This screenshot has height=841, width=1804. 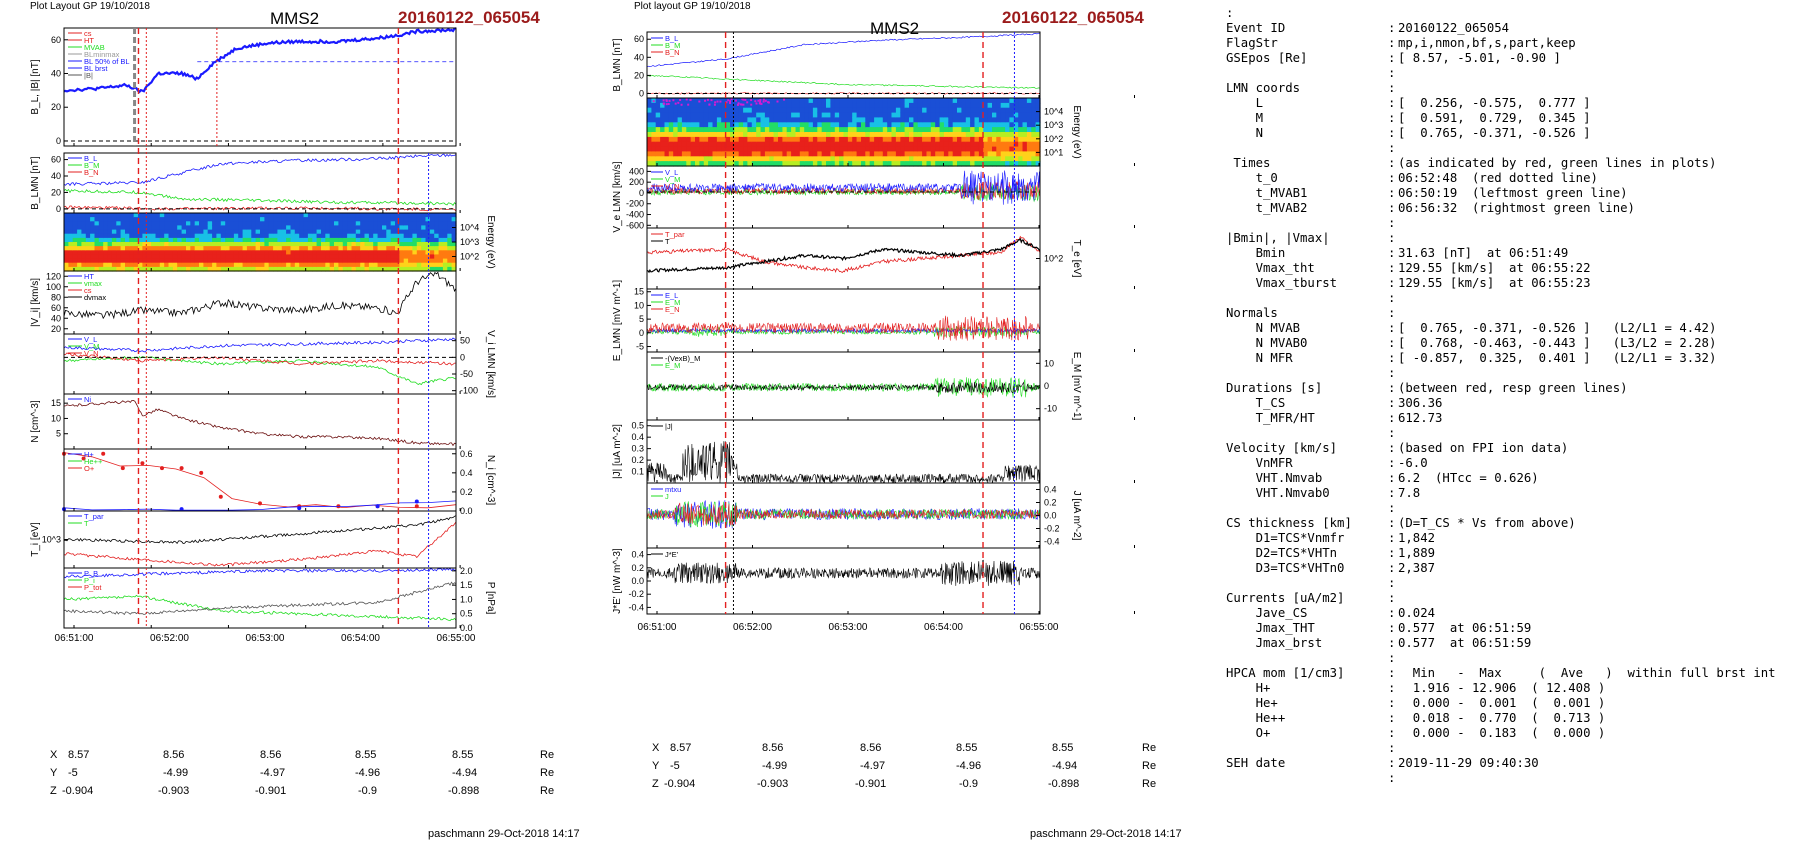 What do you see at coordinates (672, 309) in the screenshot?
I see `legend-label: E_N` at bounding box center [672, 309].